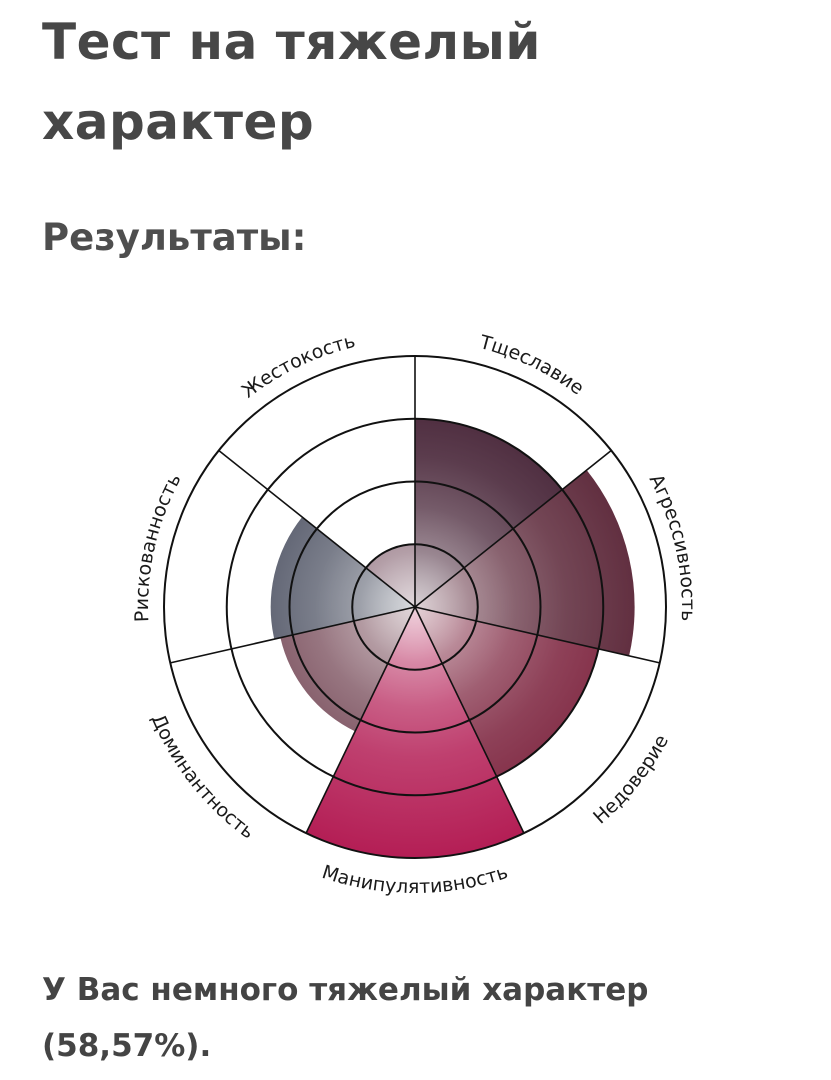  Describe the element at coordinates (298, 366) in the screenshot. I see `axis-label-7: Жестокость` at that location.